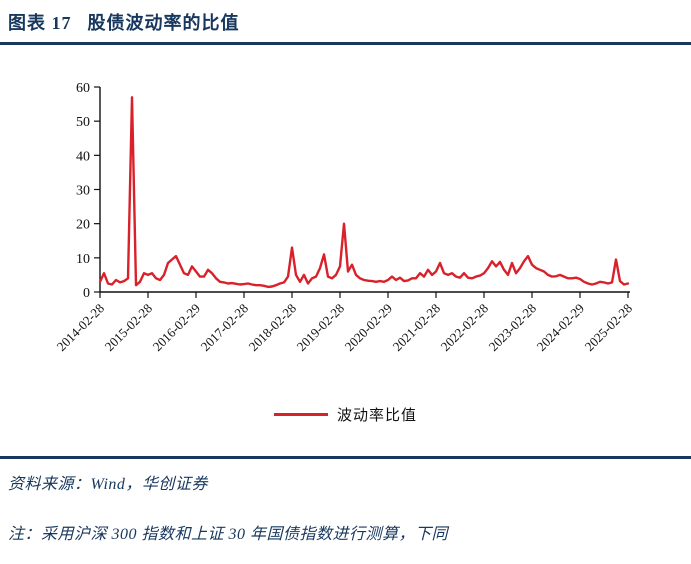 The image size is (691, 564). I want to click on legend: 波动率比值, so click(345, 414).